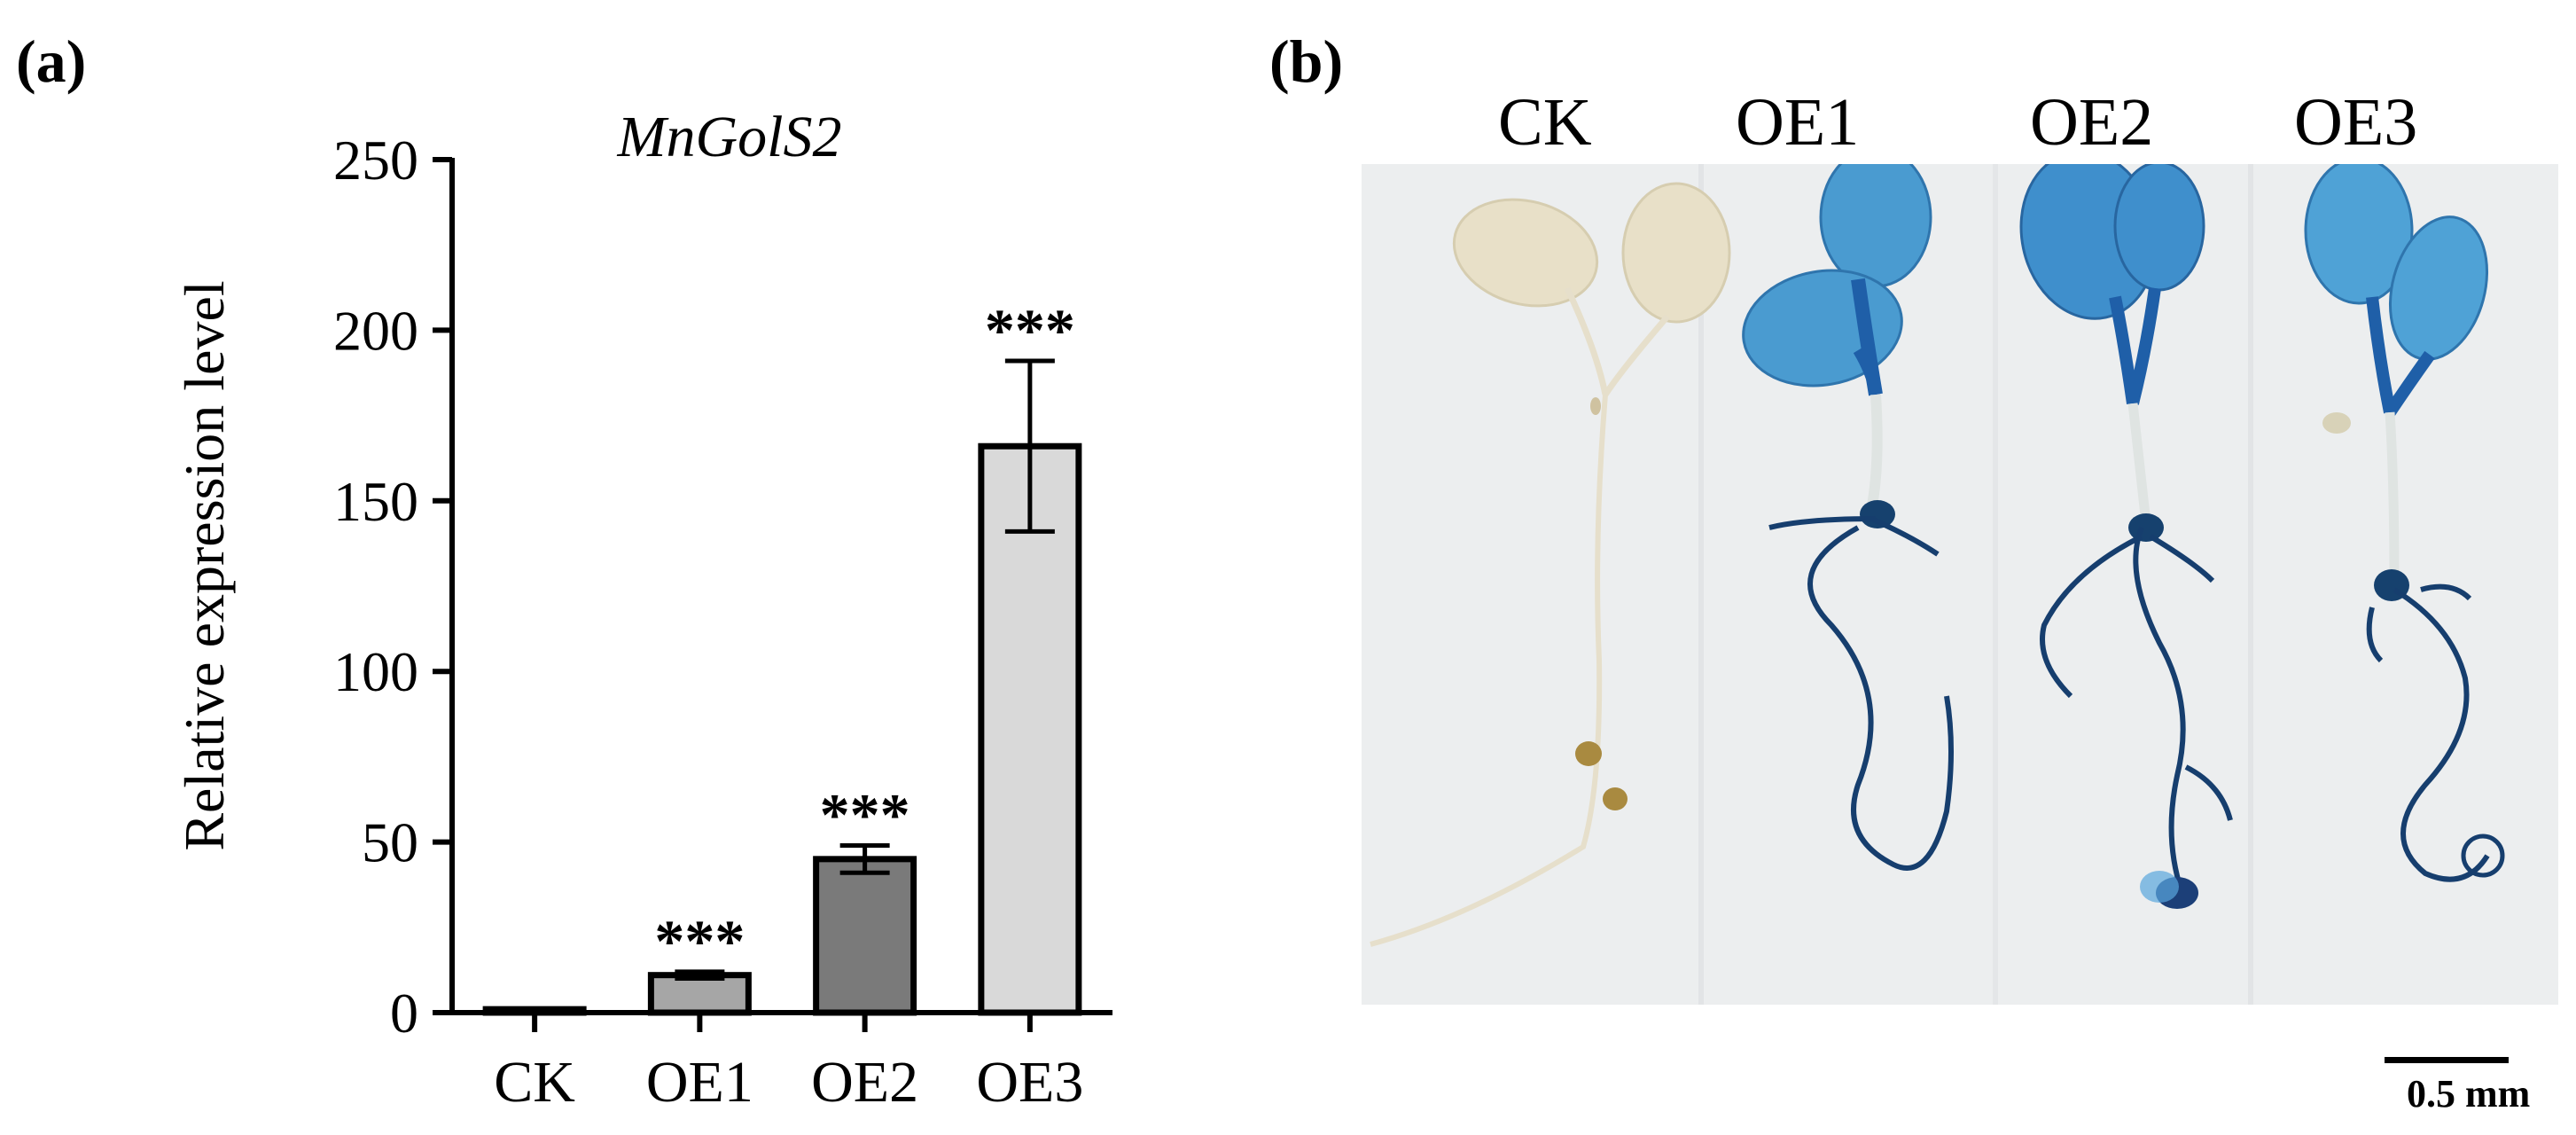  Describe the element at coordinates (1029, 1082) in the screenshot. I see `x-tick-label: OE3` at that location.